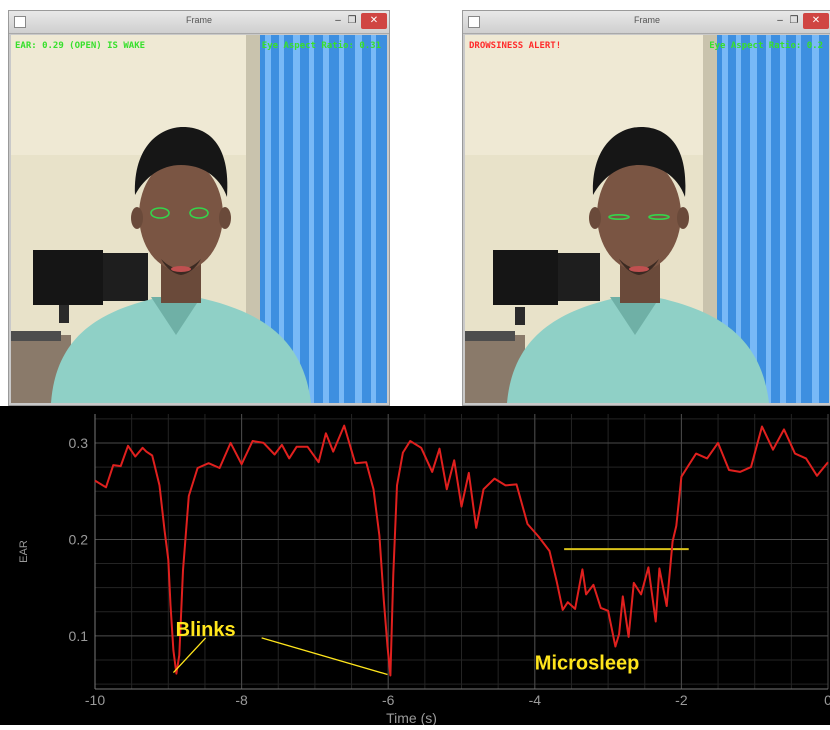 This screenshot has height=730, width=830. What do you see at coordinates (515, 46) in the screenshot?
I see `alert-text: DROWSINESS ALERT!` at bounding box center [515, 46].